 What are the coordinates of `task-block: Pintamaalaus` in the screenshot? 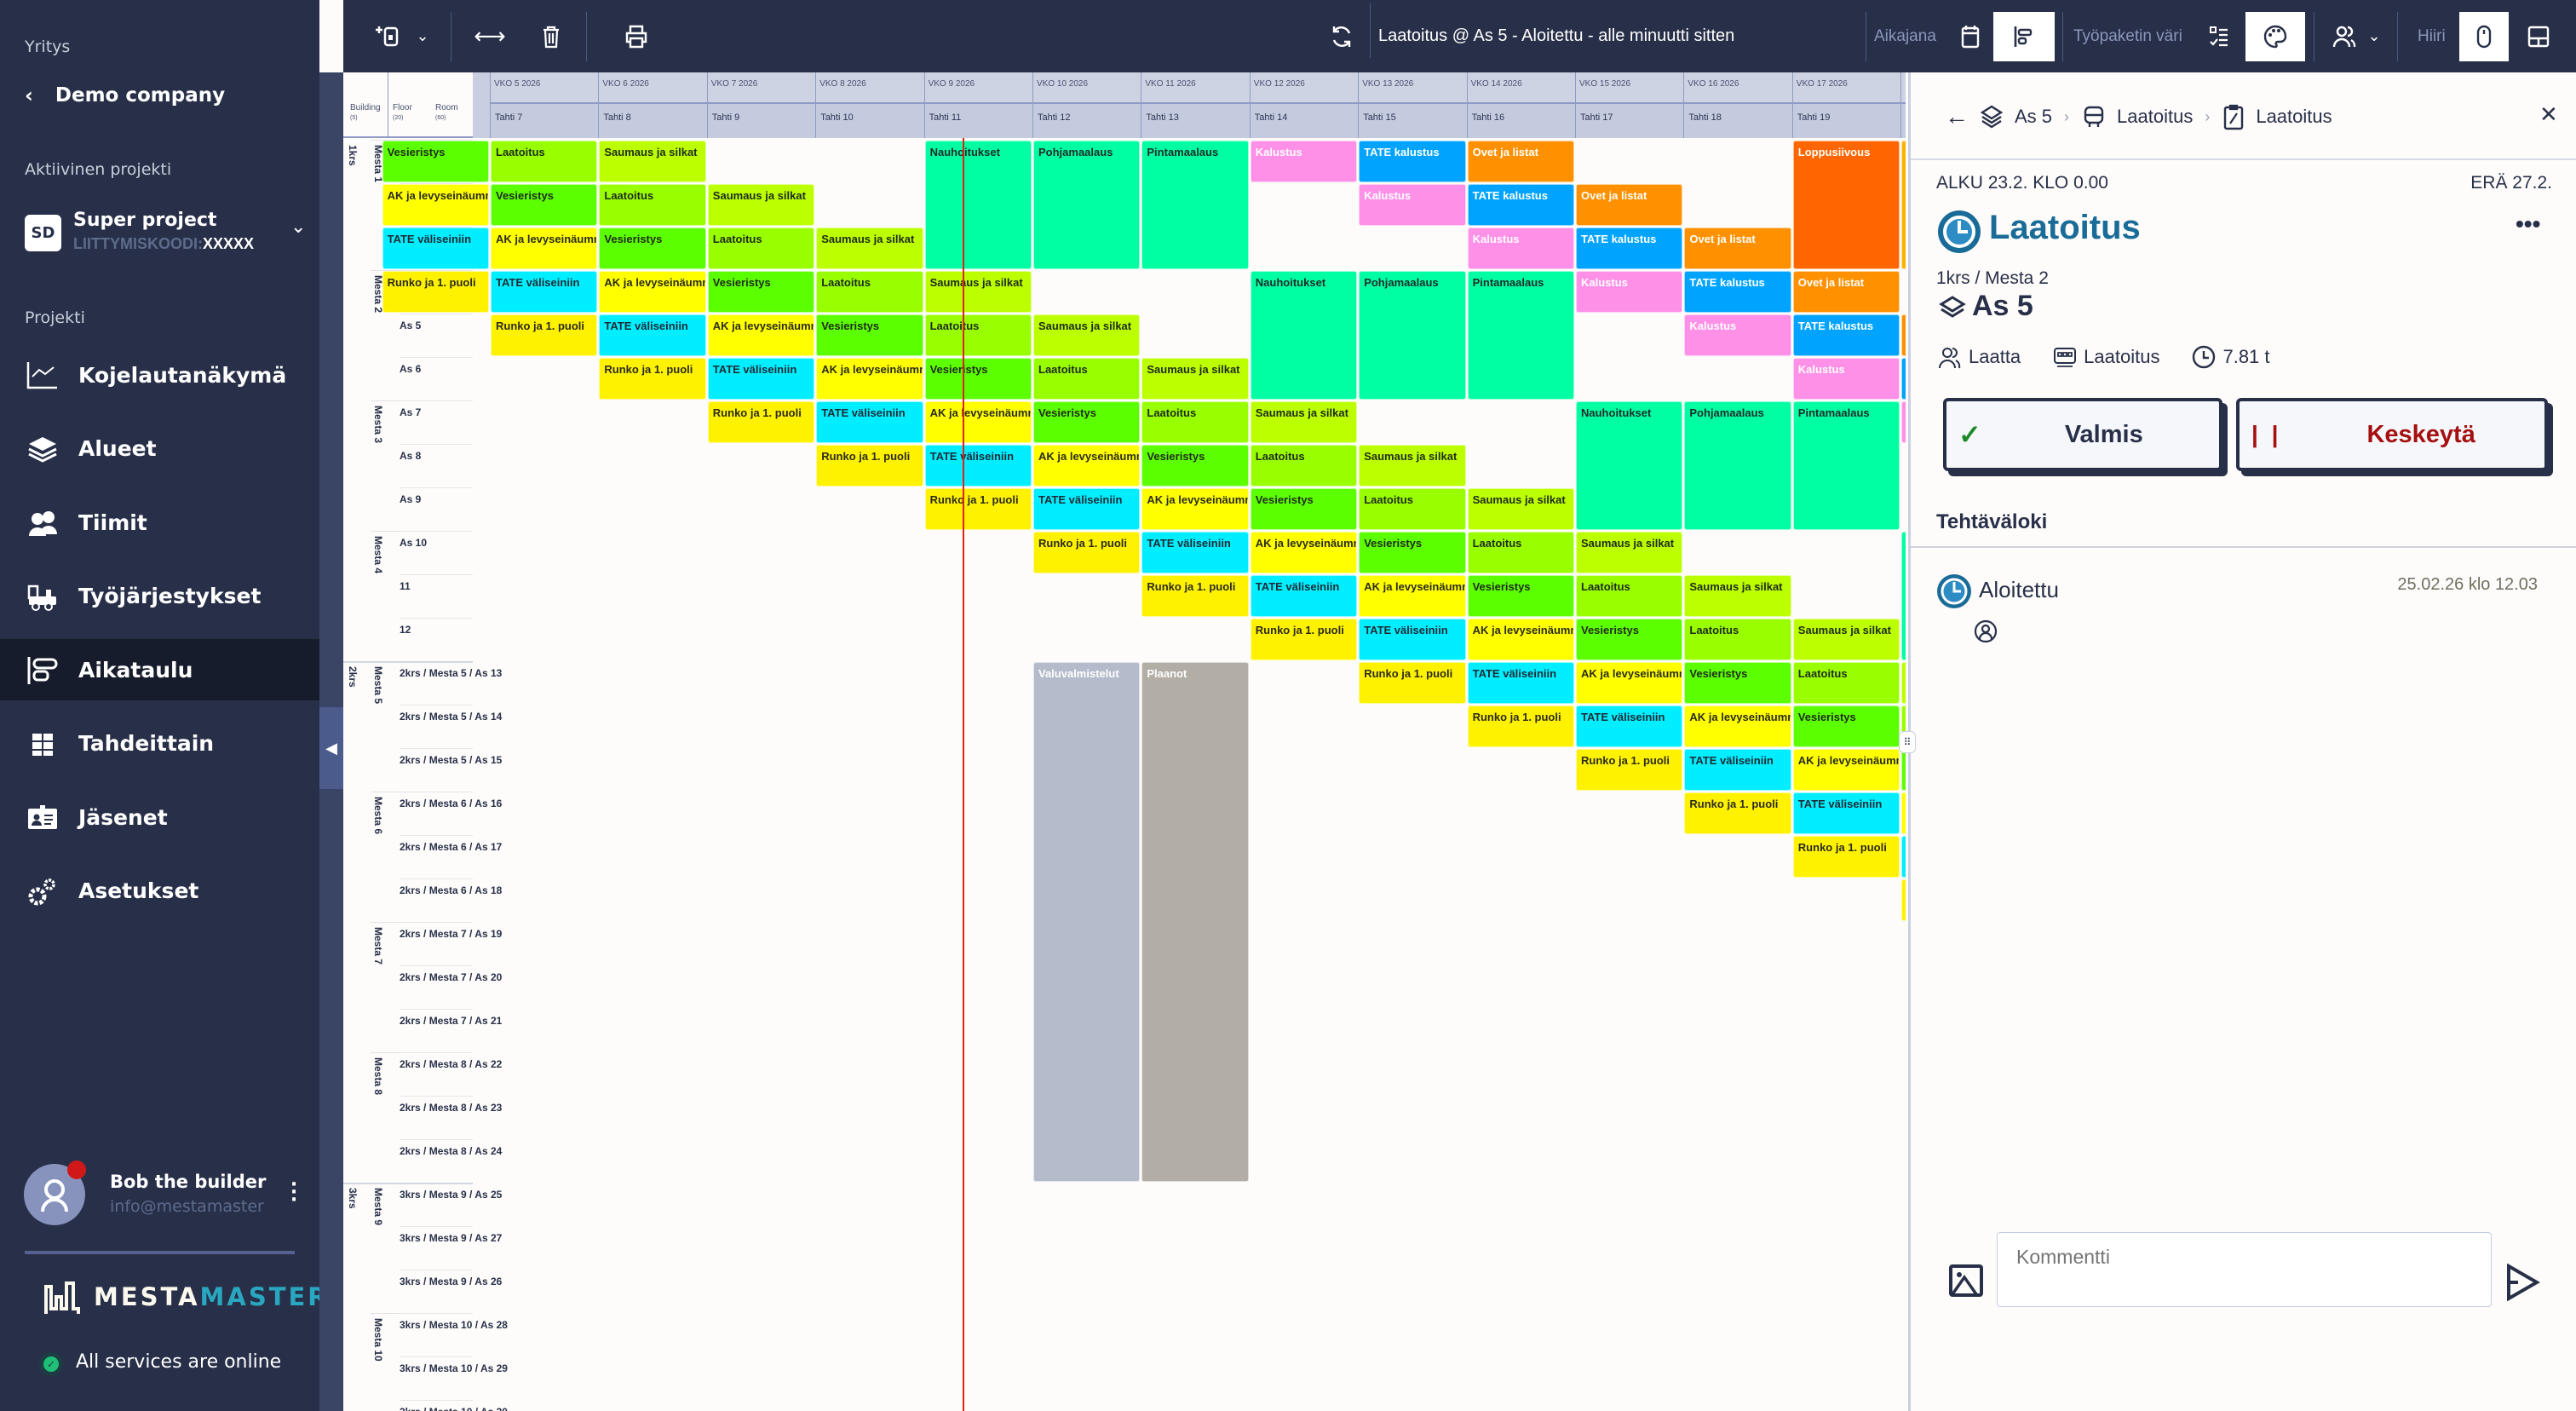 It's located at (1846, 465).